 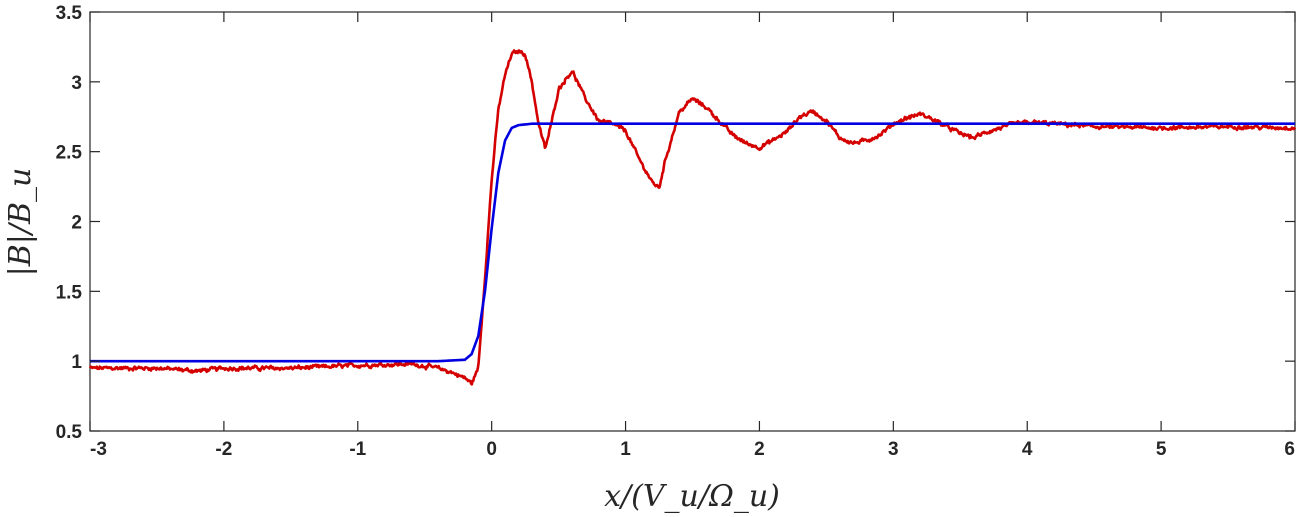 What do you see at coordinates (759, 449) in the screenshot?
I see `x-tick-label: 2` at bounding box center [759, 449].